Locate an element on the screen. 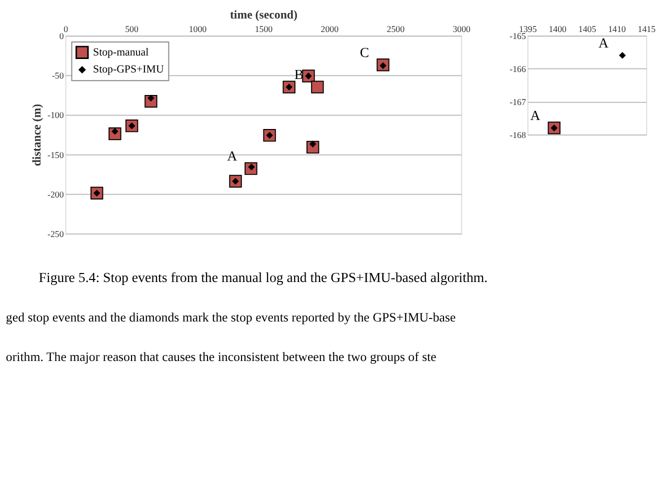  y-tick-label: -150 is located at coordinates (56, 155).